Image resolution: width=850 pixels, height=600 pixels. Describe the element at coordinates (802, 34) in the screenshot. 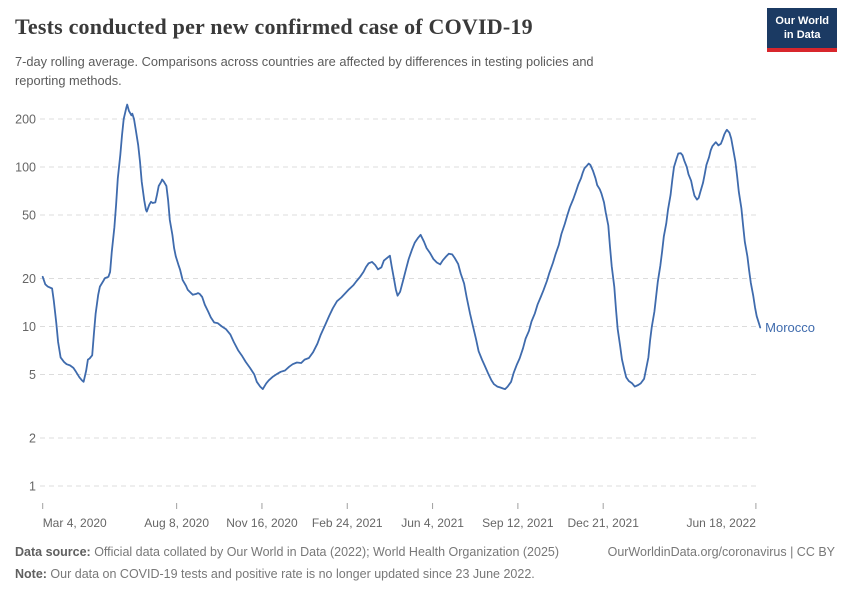

I see `owid-logo-line2: in Data` at that location.